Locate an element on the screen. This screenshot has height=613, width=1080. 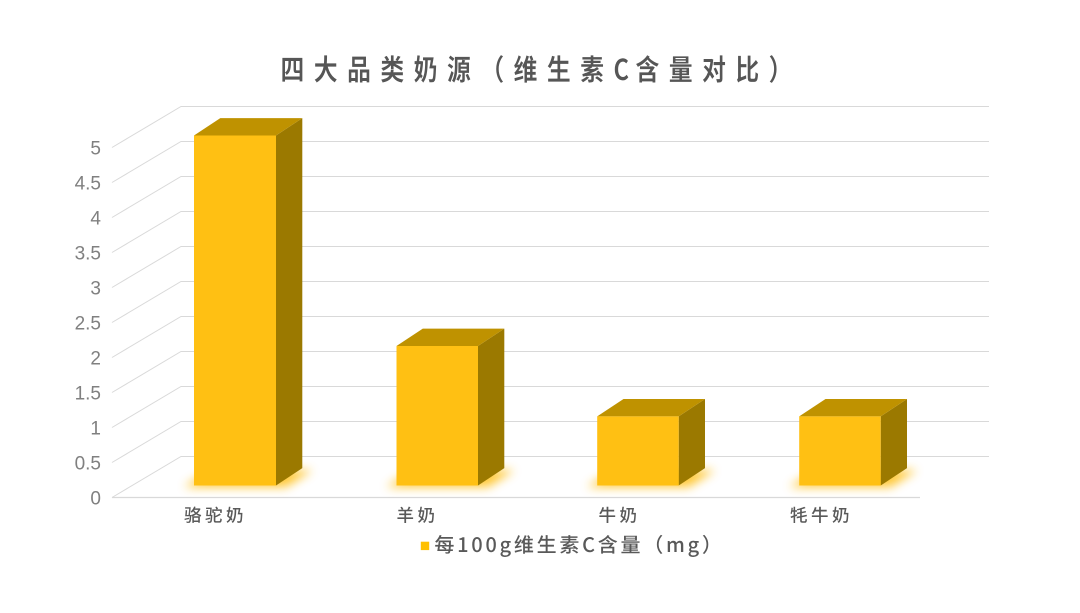
svg-text: 0 is located at coordinates (95, 498).